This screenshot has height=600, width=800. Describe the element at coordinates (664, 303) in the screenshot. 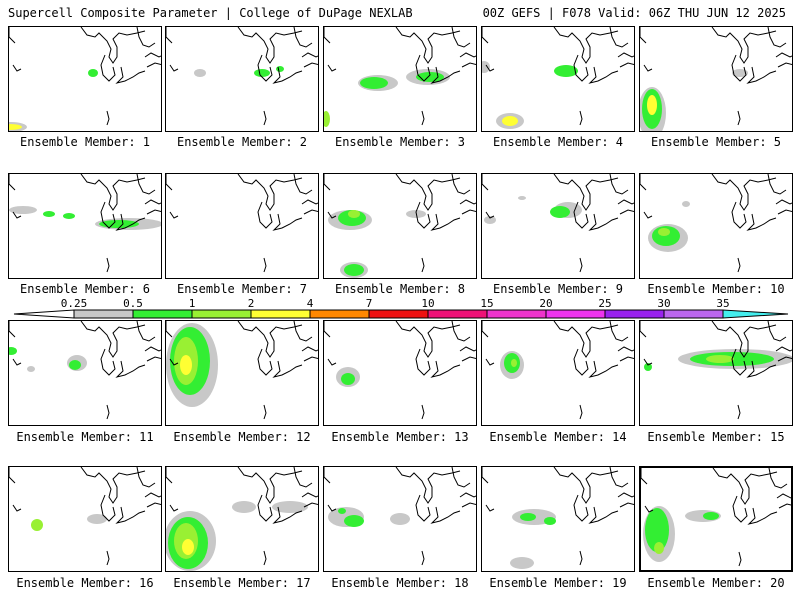

I see `scale-tick-label: 30` at that location.